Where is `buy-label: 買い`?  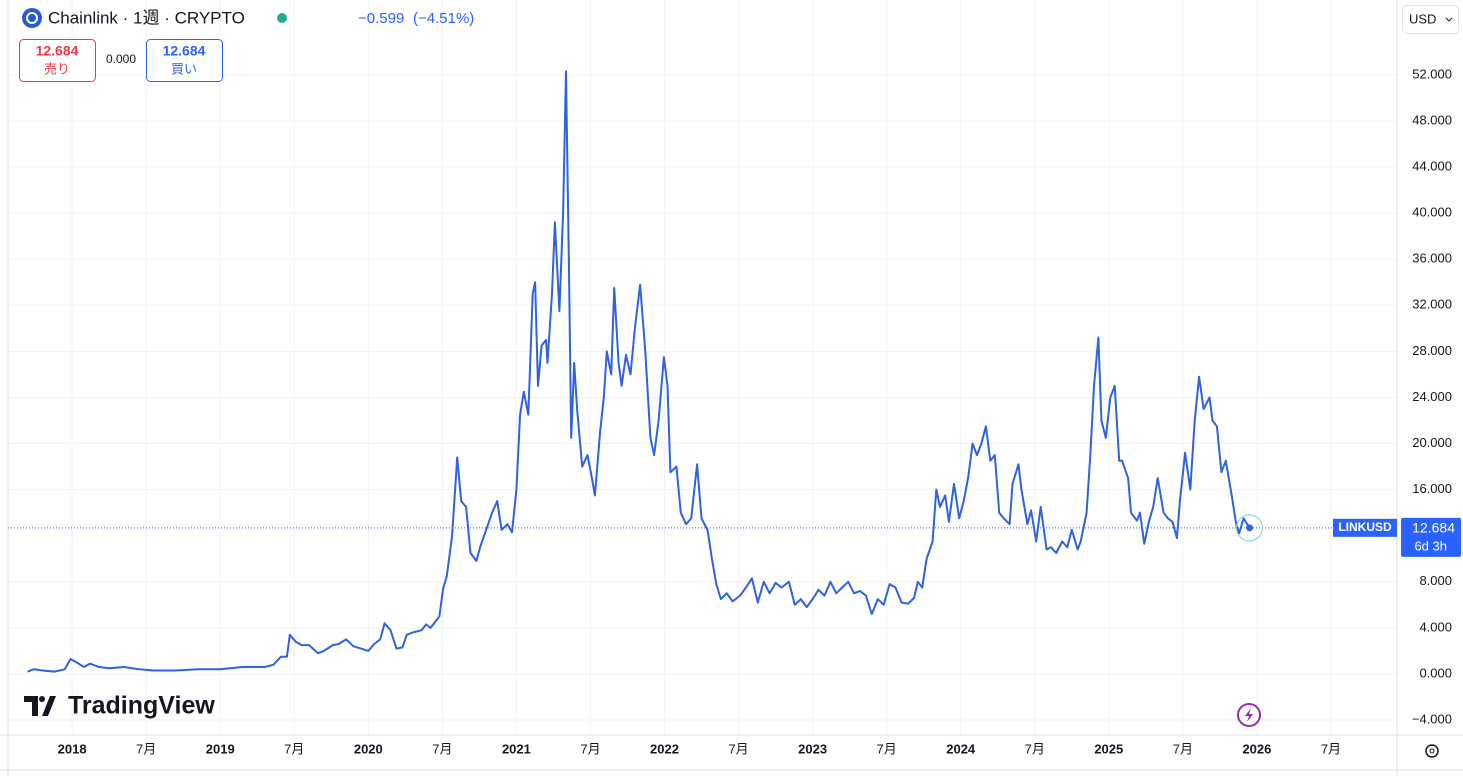 buy-label: 買い is located at coordinates (184, 68).